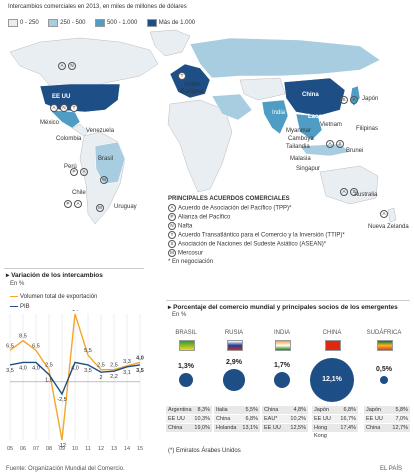 This screenshot has width=414, height=476. What do you see at coordinates (234, 363) in the screenshot?
I see `share-label: 2,9%` at bounding box center [234, 363].